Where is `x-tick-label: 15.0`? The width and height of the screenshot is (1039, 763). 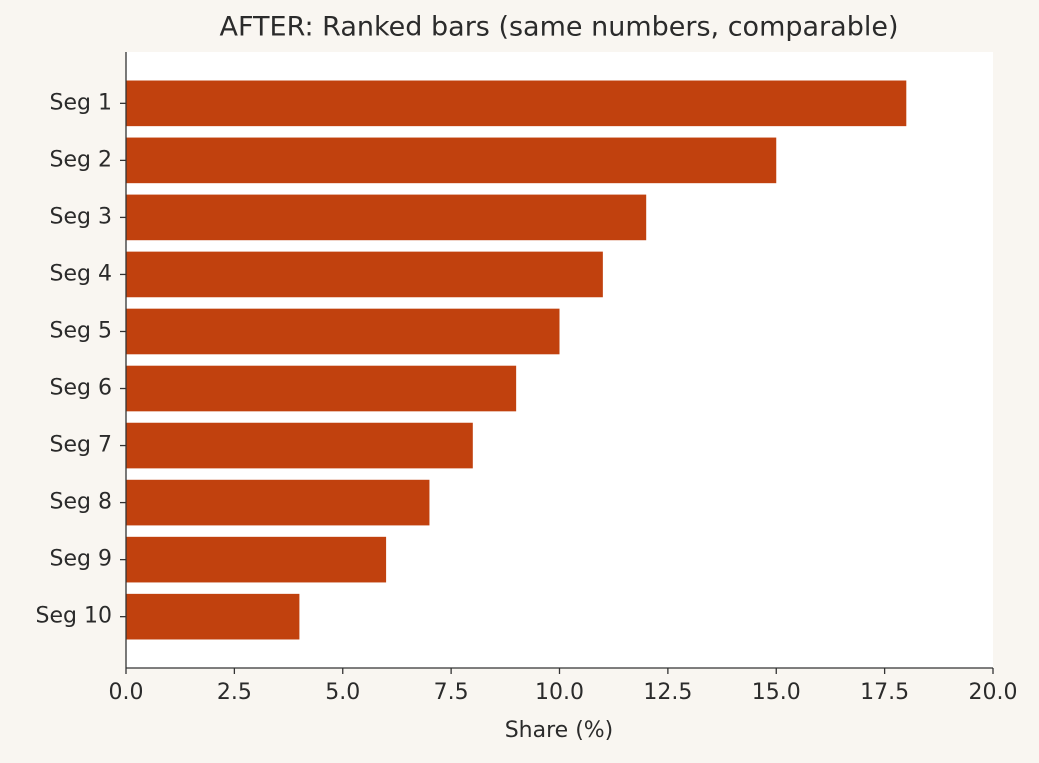
x-tick-label: 15.0 is located at coordinates (776, 692).